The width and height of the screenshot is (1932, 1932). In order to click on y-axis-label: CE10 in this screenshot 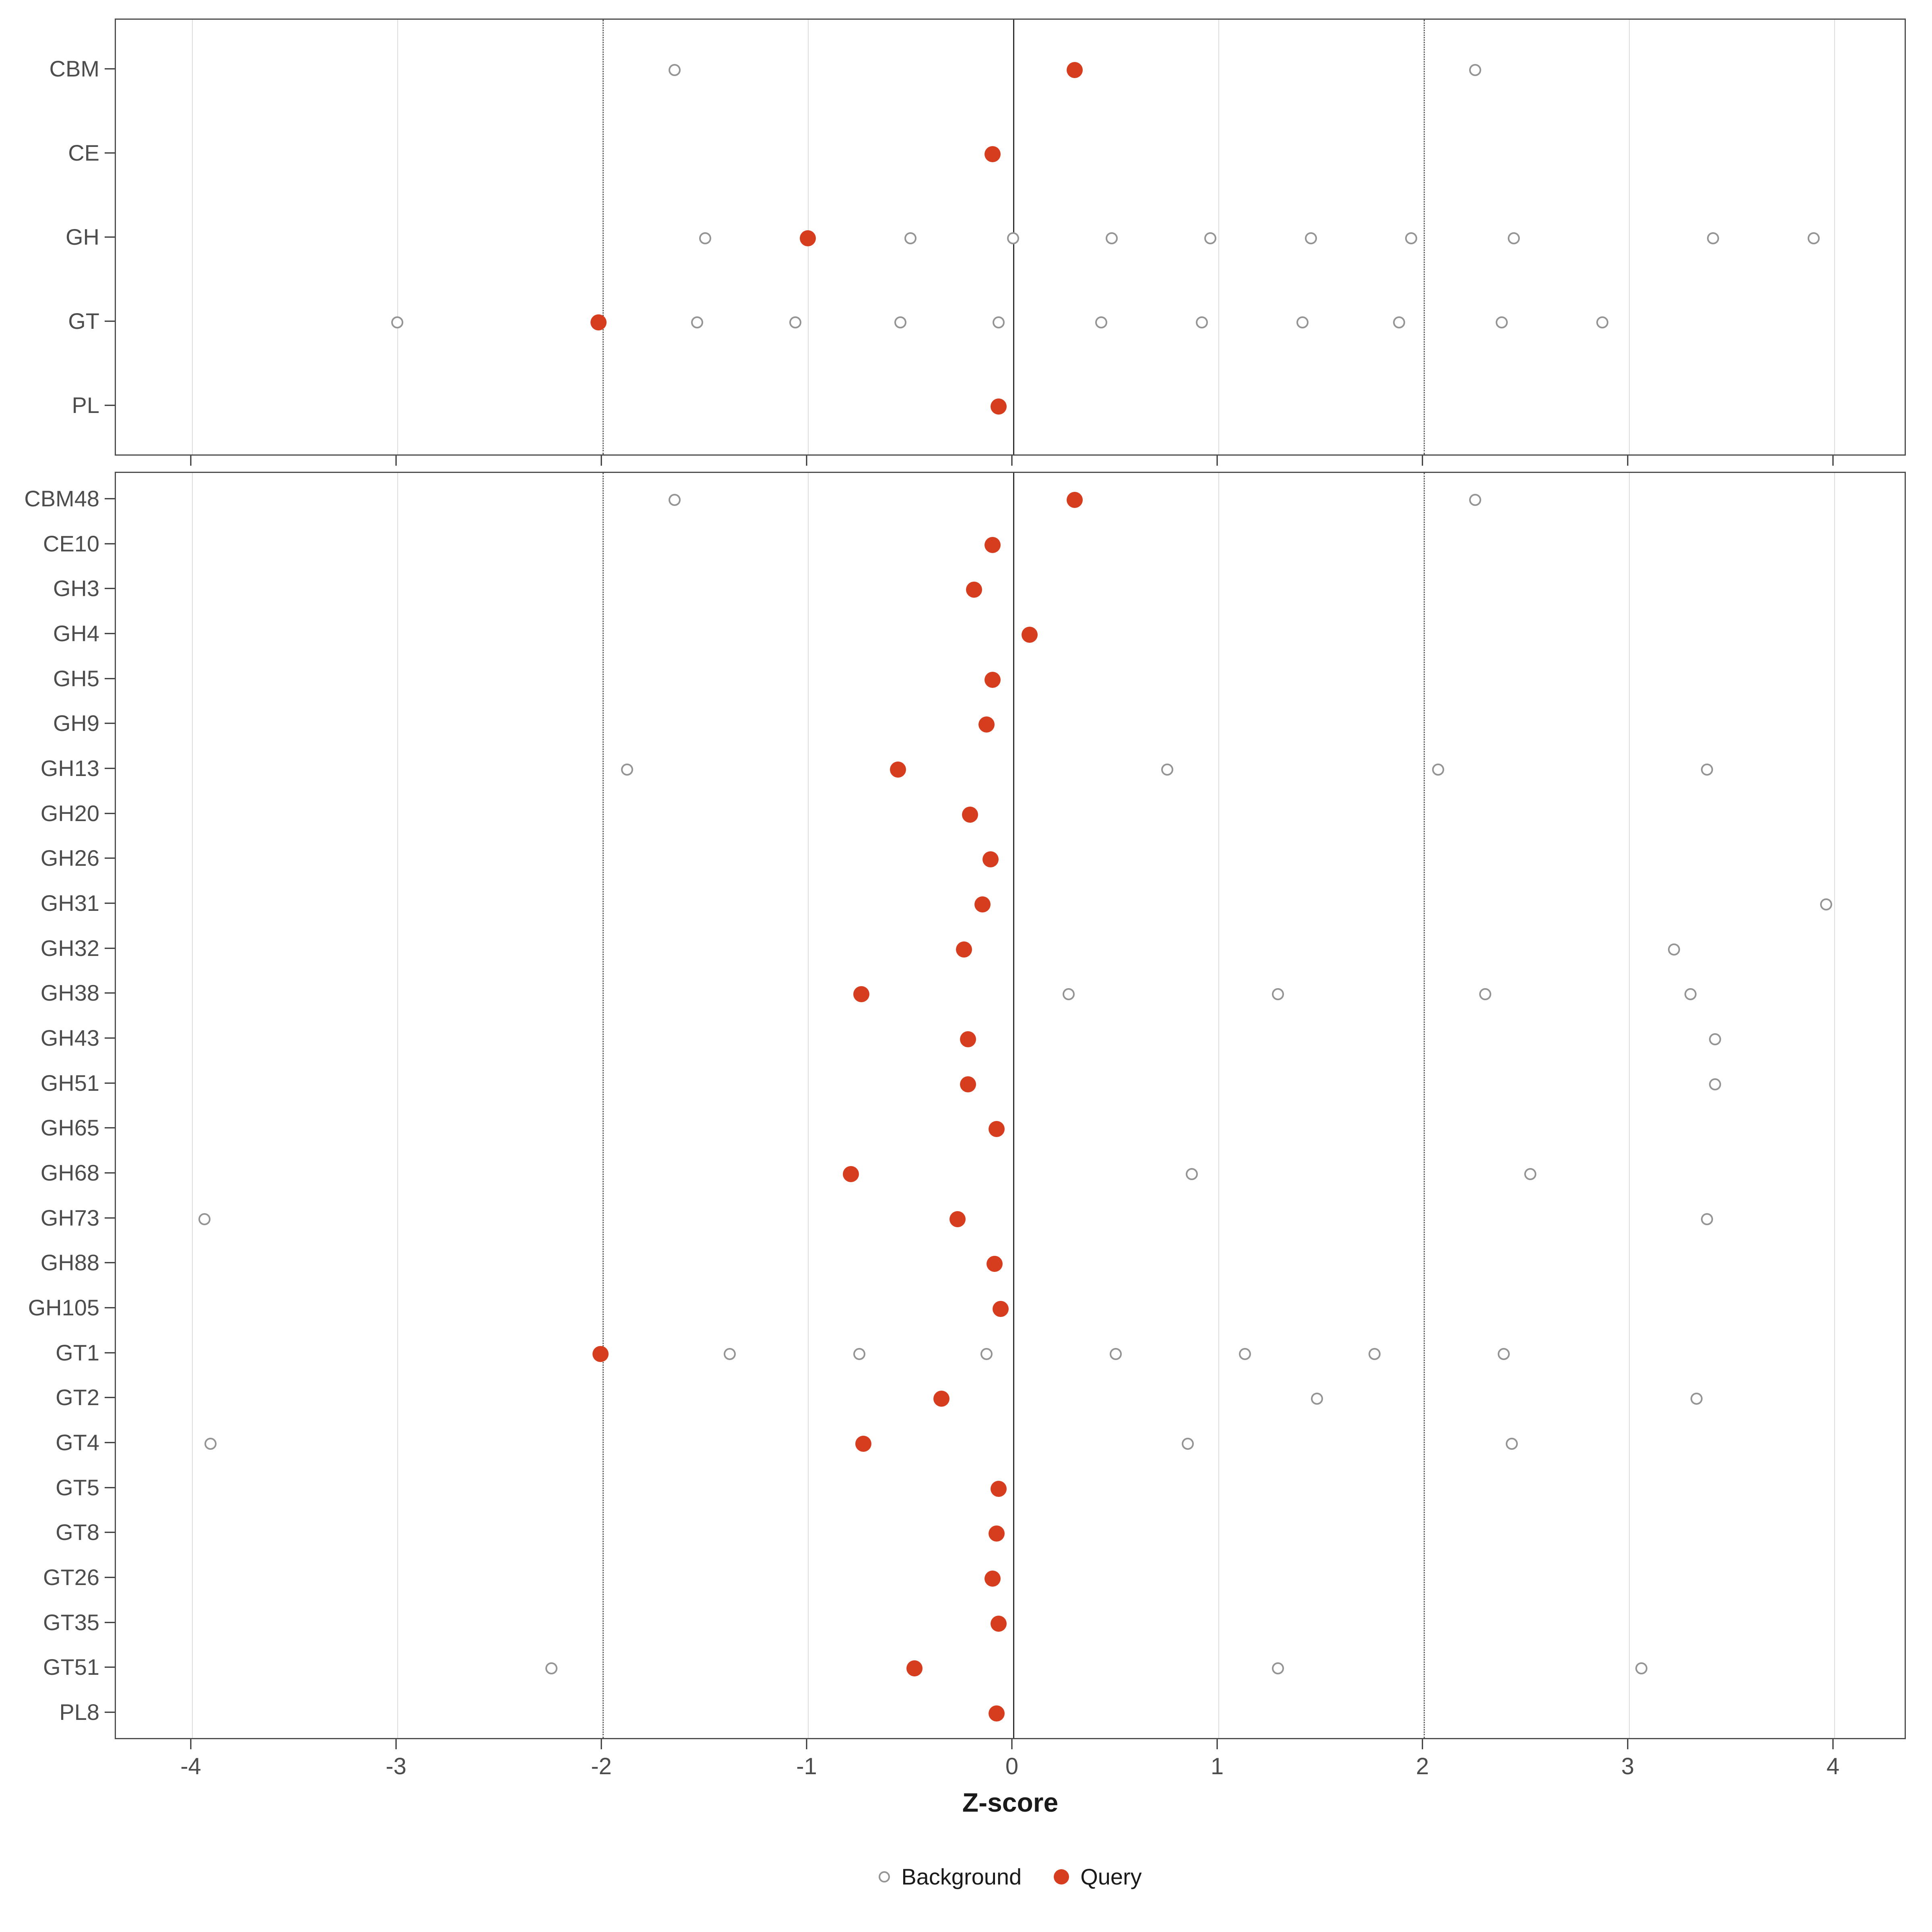, I will do `click(71, 543)`.